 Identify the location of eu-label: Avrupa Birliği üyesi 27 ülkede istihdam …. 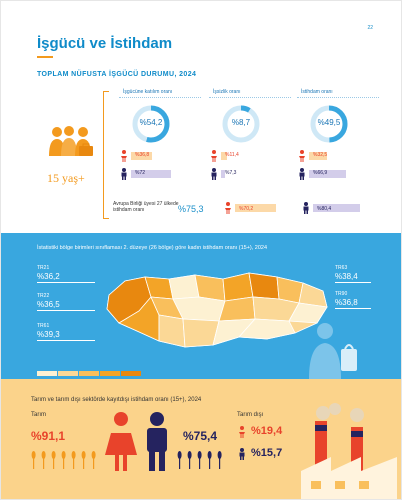
(146, 207).